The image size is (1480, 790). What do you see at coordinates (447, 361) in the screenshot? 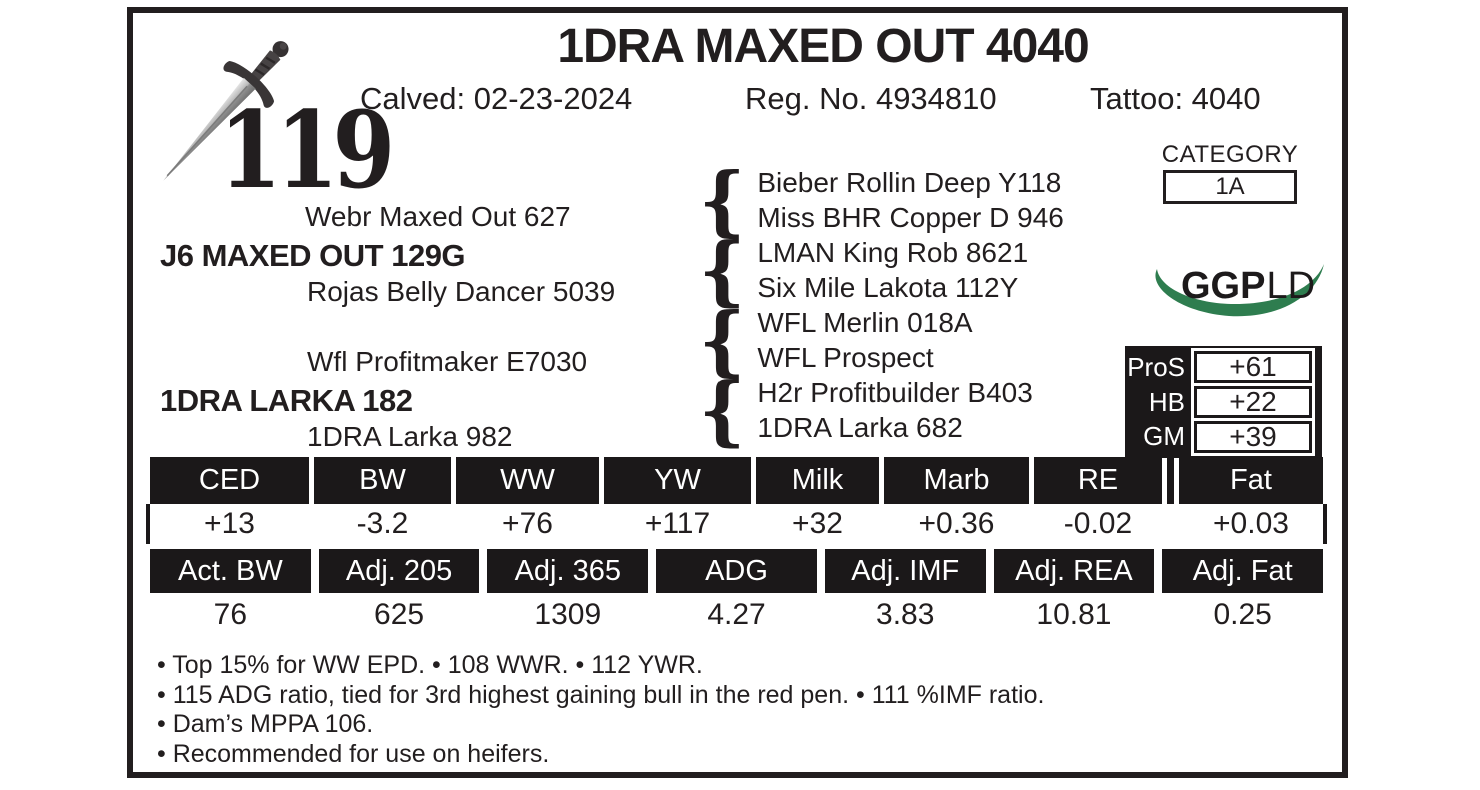
I see `dam-grandsire: Wfl Profitmaker E7030` at bounding box center [447, 361].